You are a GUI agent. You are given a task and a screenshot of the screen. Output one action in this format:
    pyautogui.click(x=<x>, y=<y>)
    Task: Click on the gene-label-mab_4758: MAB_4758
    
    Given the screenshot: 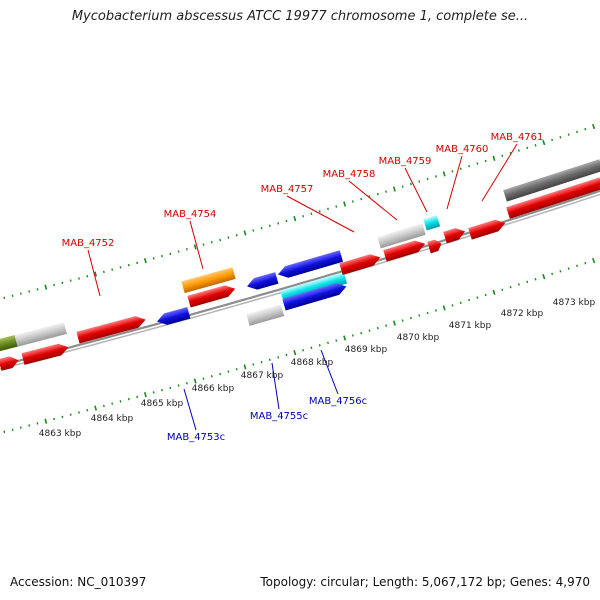 What is the action you would take?
    pyautogui.click(x=349, y=174)
    